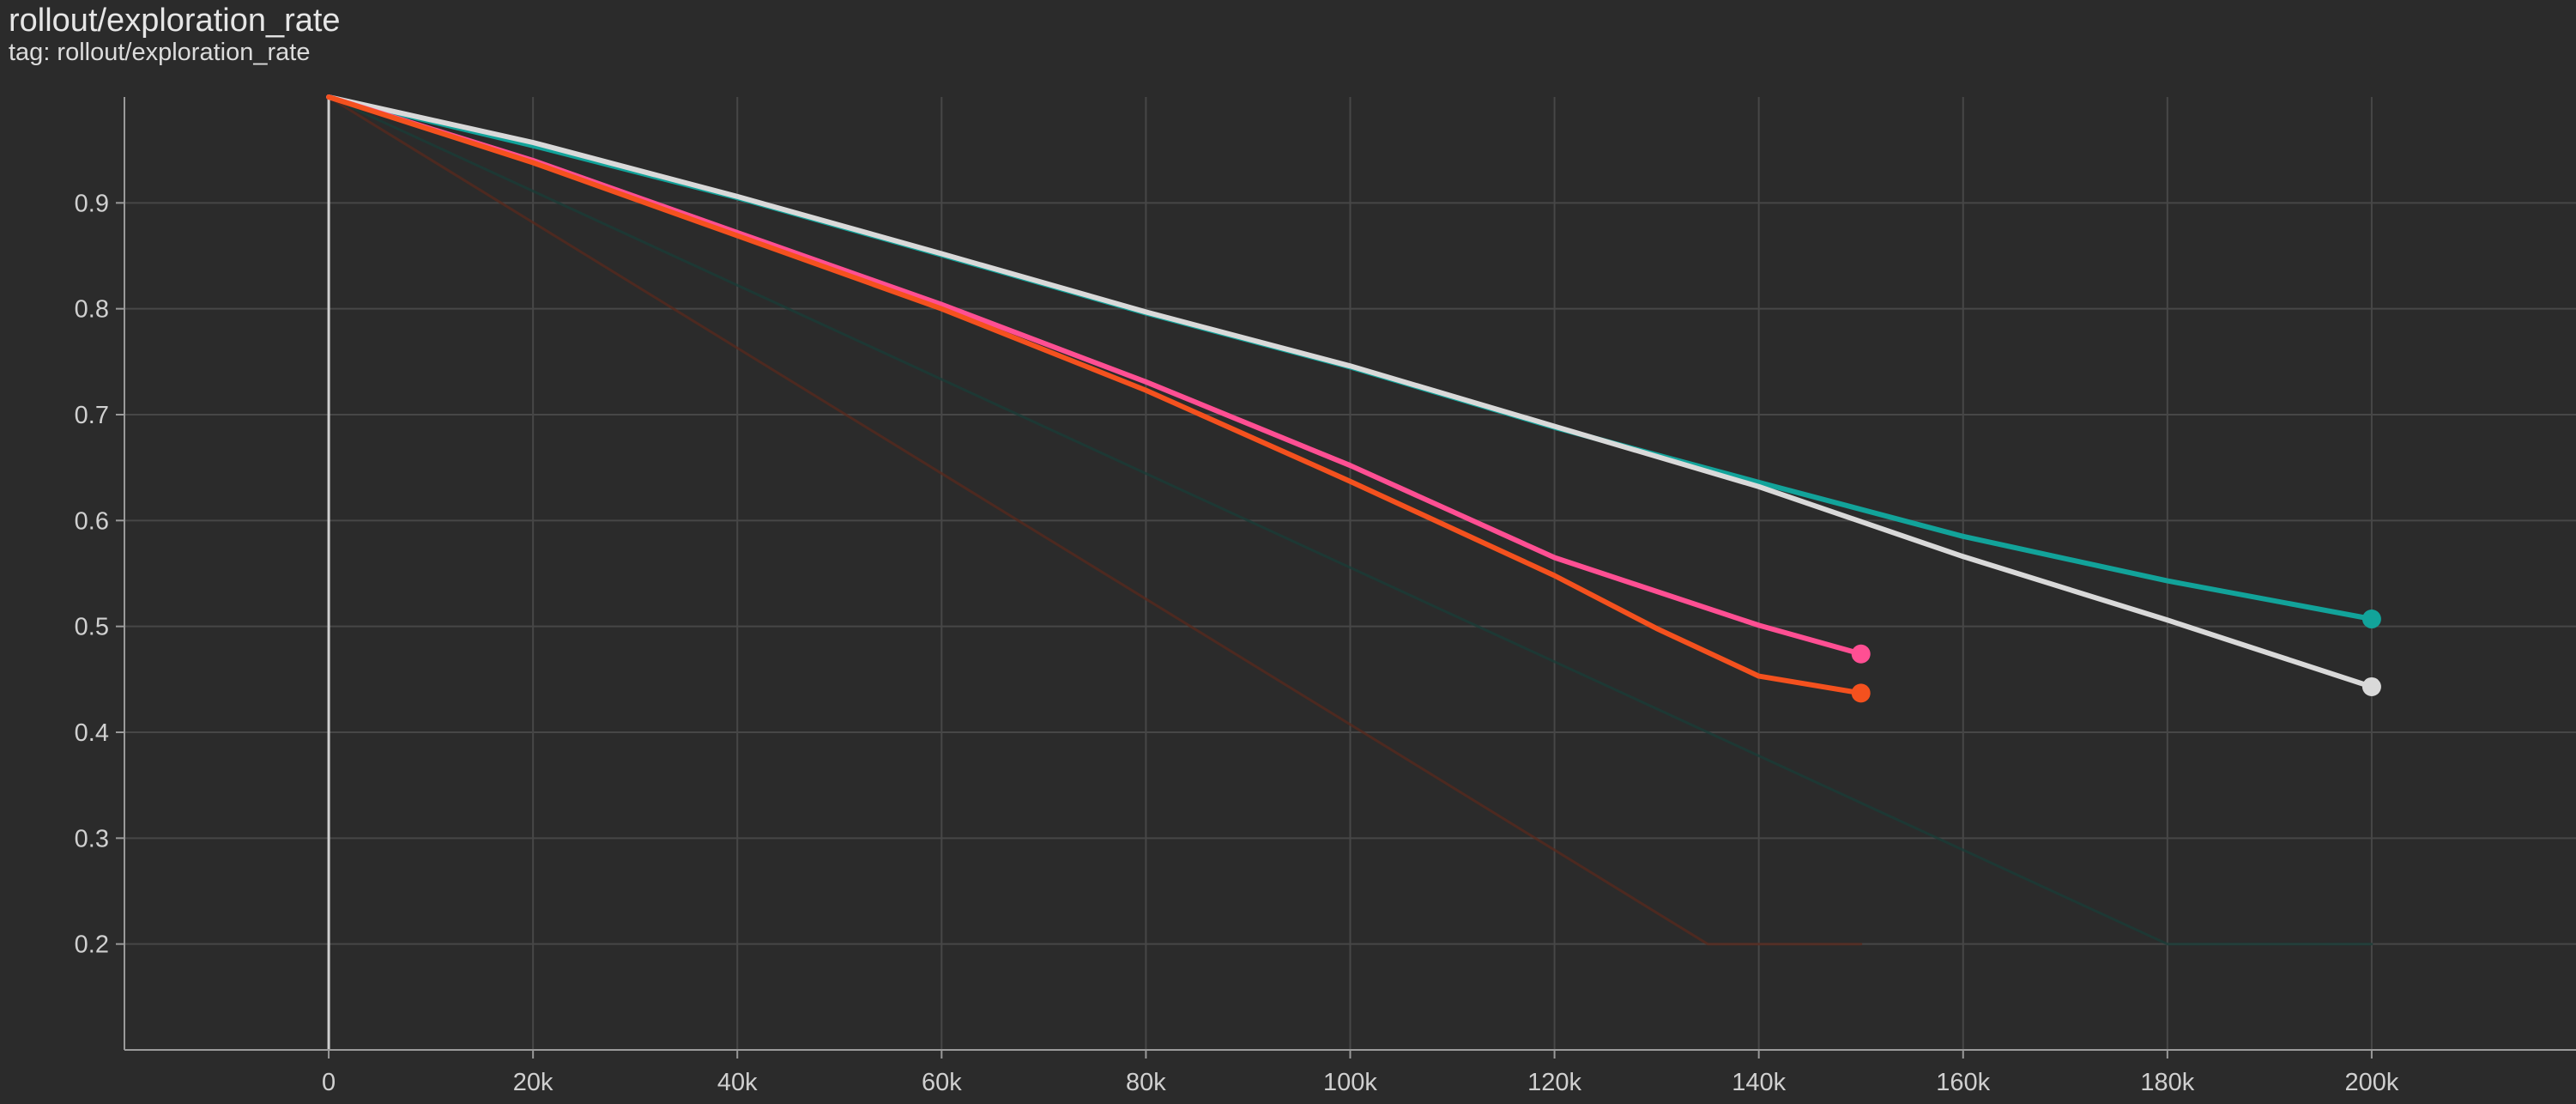 The height and width of the screenshot is (1104, 2576). I want to click on y-tick-label: 0.9, so click(92, 203).